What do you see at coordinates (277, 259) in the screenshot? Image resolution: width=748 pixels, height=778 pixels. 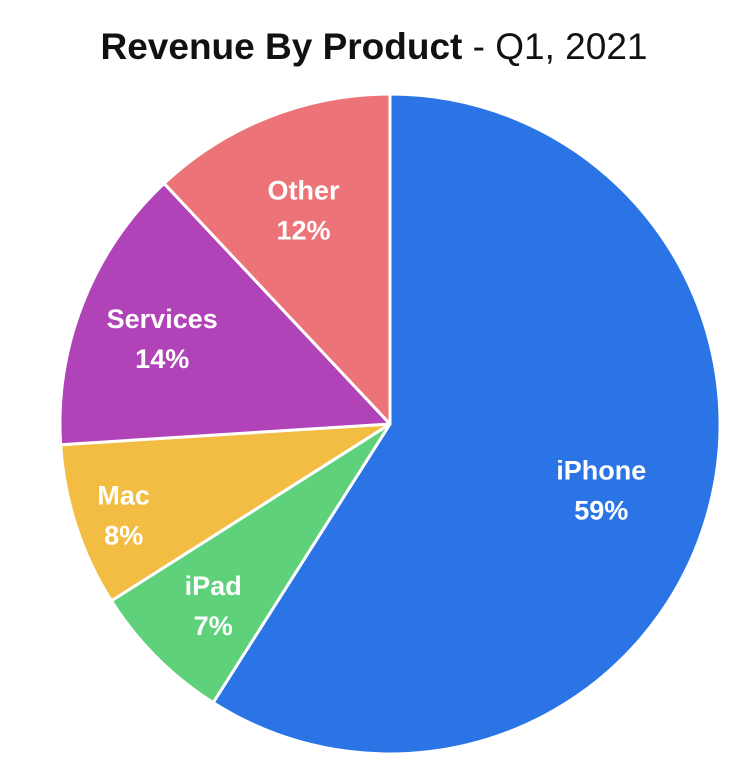 I see `pie-slice-other` at bounding box center [277, 259].